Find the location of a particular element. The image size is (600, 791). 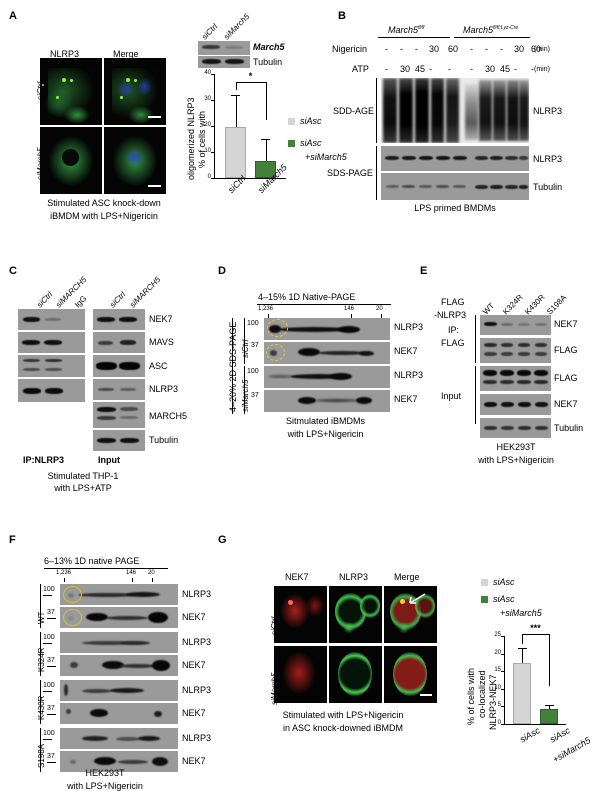

panelB-caption: LPS primed BMDMs is located at coordinates (455, 208).